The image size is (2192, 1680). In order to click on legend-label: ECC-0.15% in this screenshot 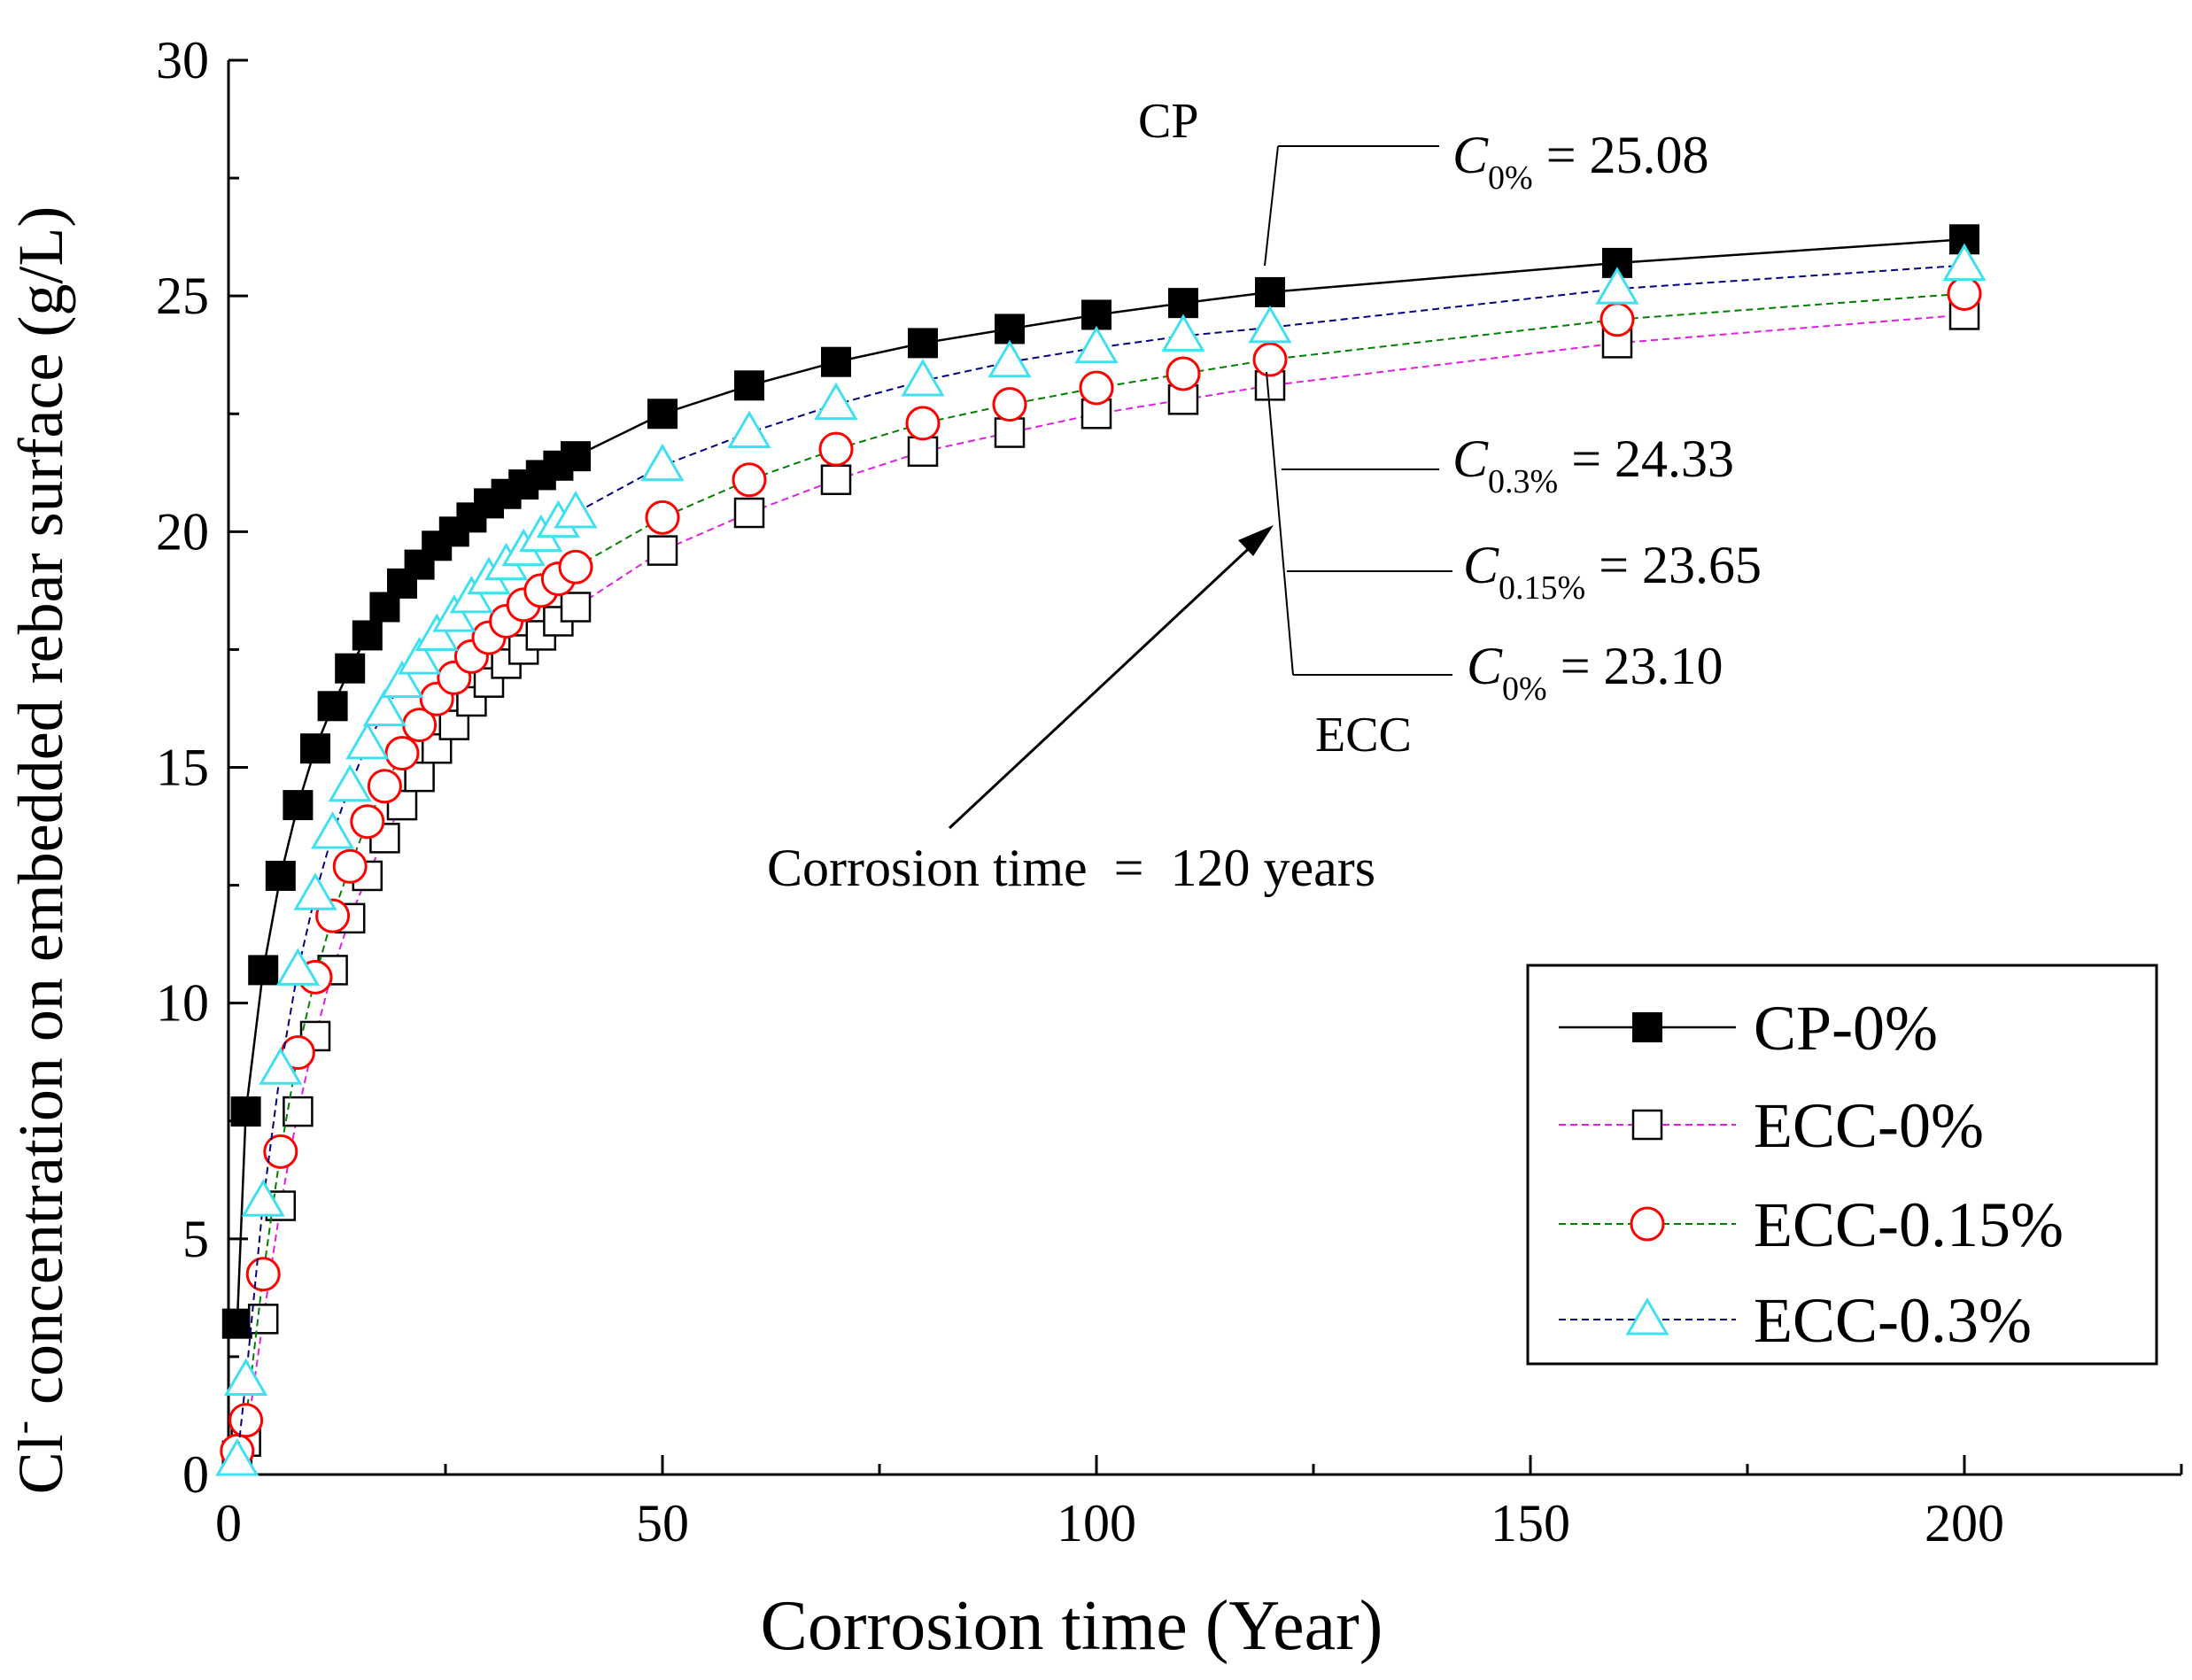, I will do `click(1909, 1224)`.